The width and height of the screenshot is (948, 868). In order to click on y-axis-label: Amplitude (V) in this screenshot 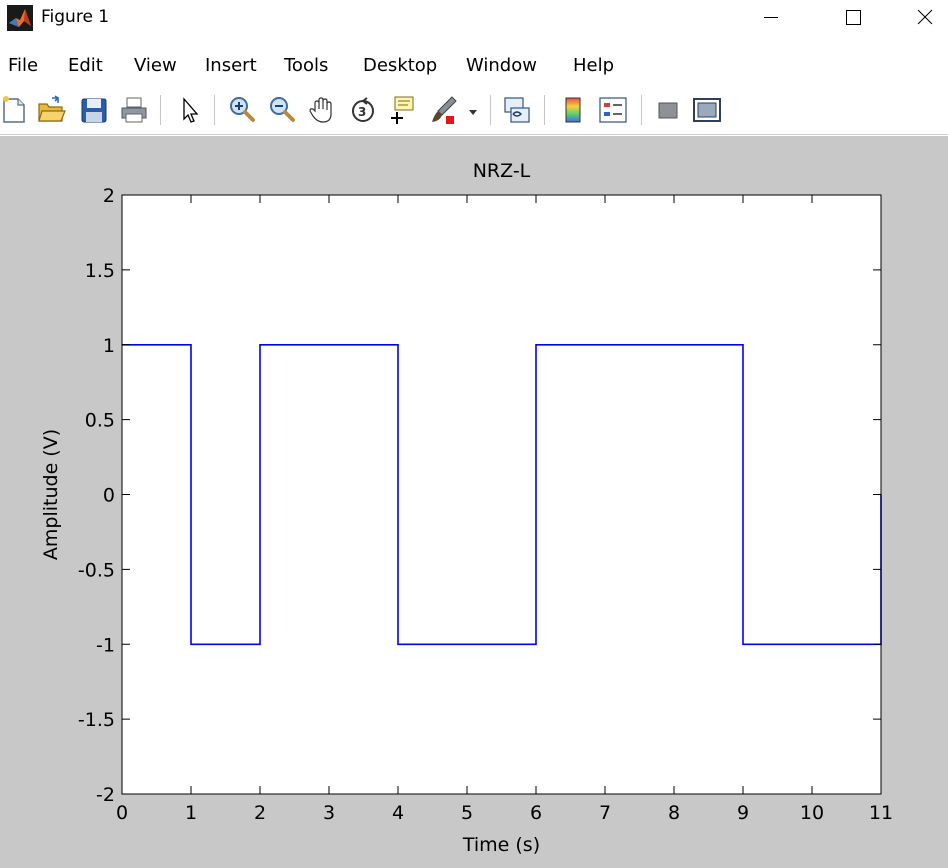, I will do `click(51, 494)`.